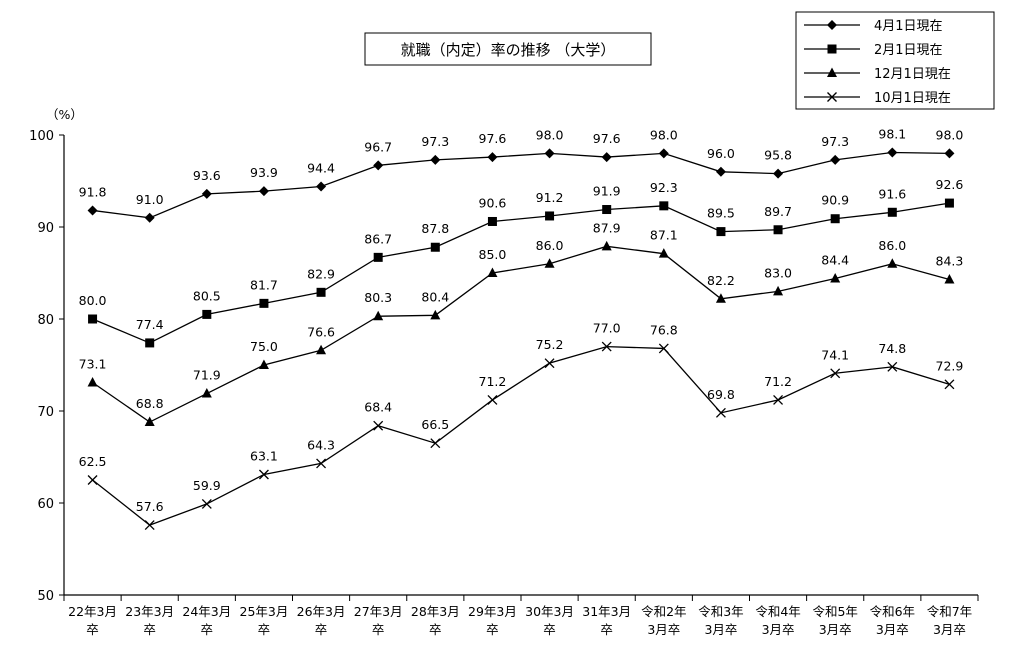  Describe the element at coordinates (321, 273) in the screenshot. I see `data-label: 82.9` at that location.